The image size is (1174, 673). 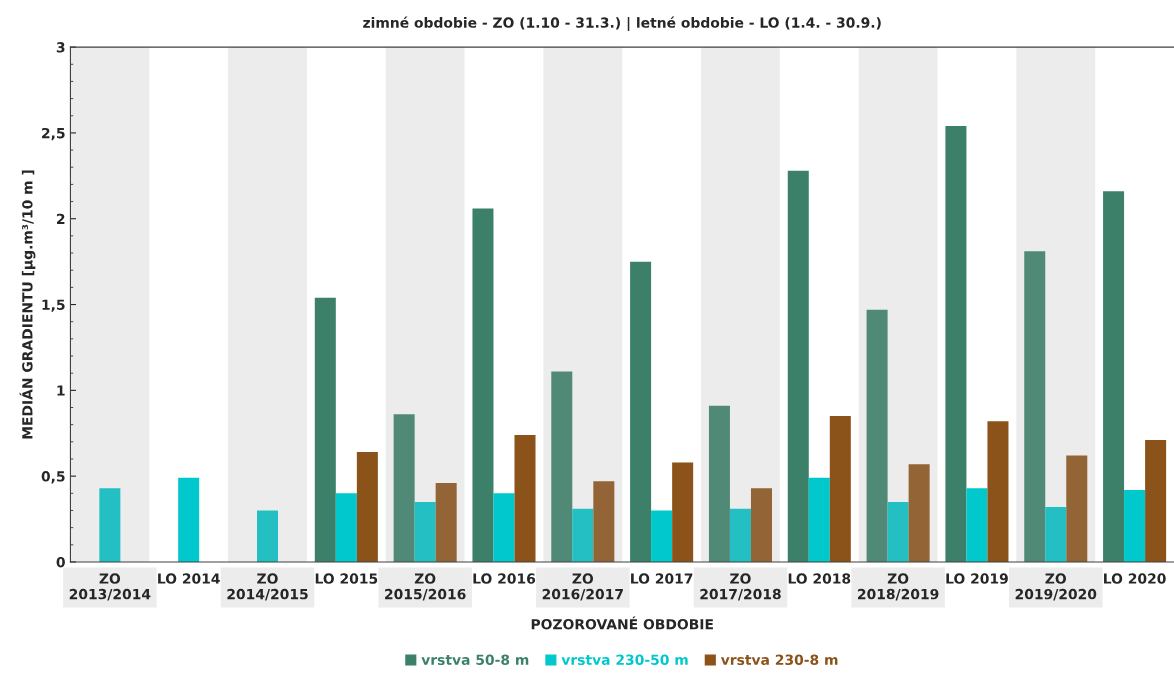 What do you see at coordinates (977, 578) in the screenshot?
I see `x-tick-label: LO 2019` at bounding box center [977, 578].